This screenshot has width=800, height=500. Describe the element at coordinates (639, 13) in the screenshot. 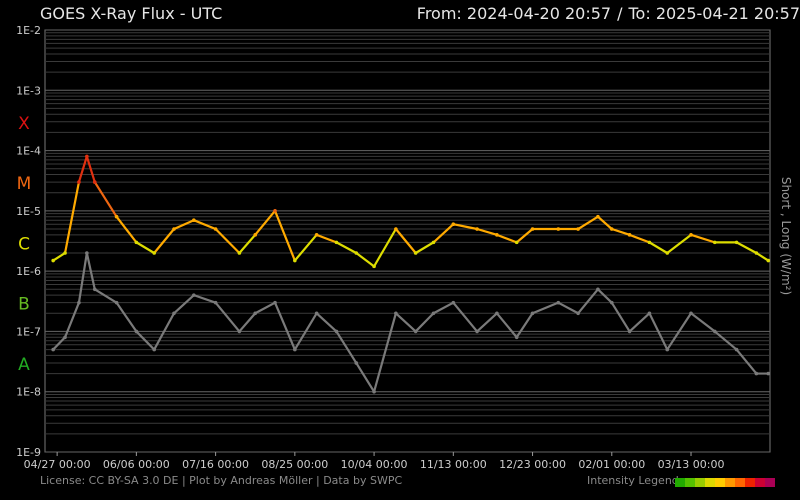

I see `to-label: To:` at that location.